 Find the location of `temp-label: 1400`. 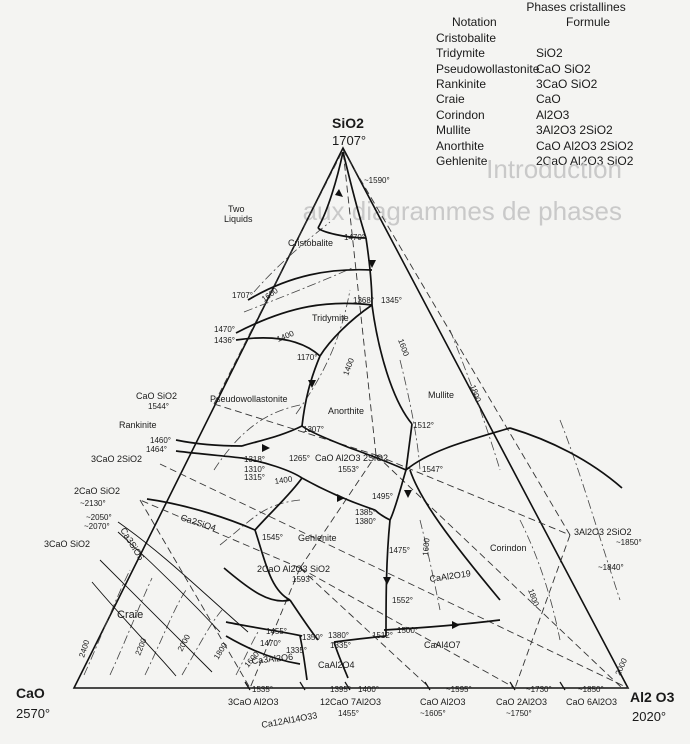

temp-label: 1400 is located at coordinates (283, 480).